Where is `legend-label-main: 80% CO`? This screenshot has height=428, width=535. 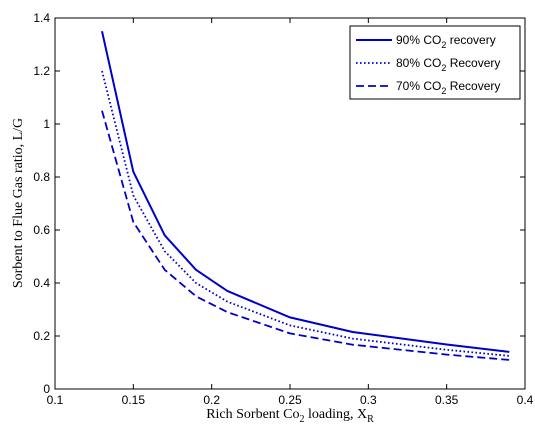 legend-label-main: 80% CO is located at coordinates (418, 63).